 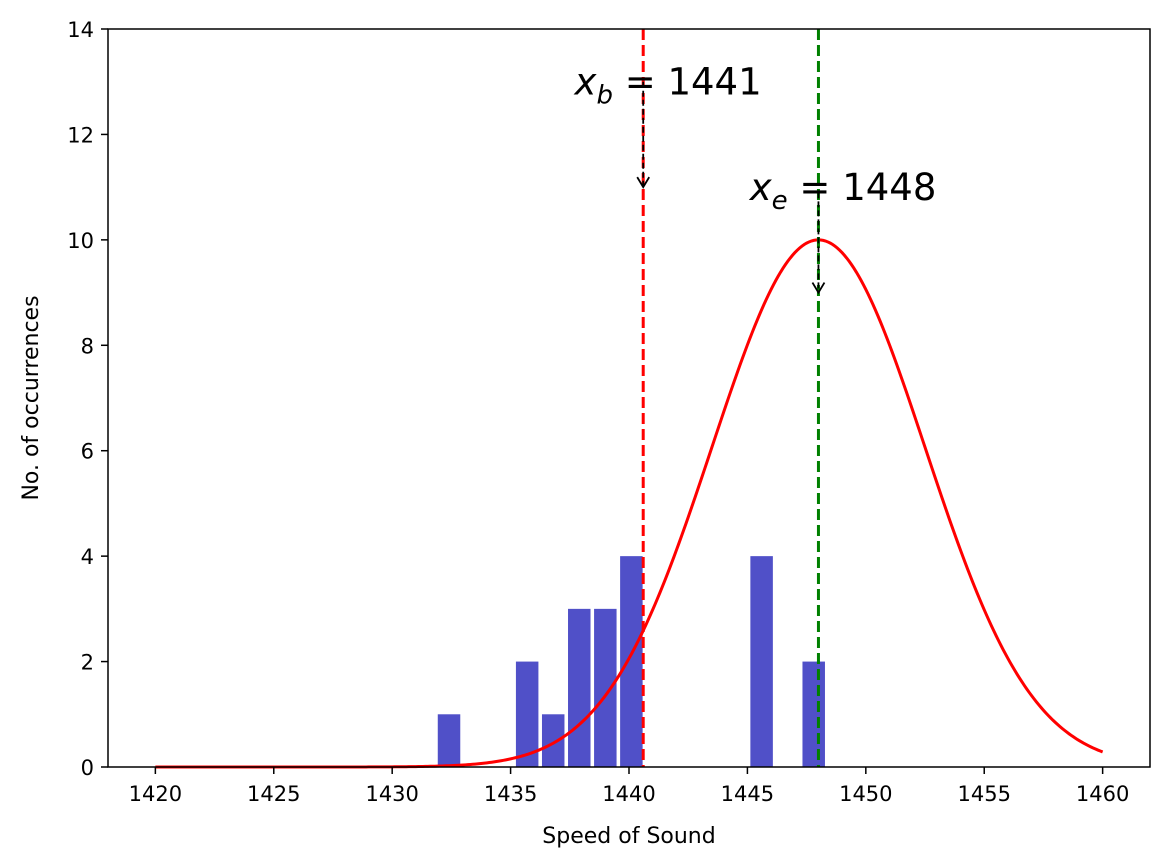 I want to click on vline-layer, so click(x=730, y=398).